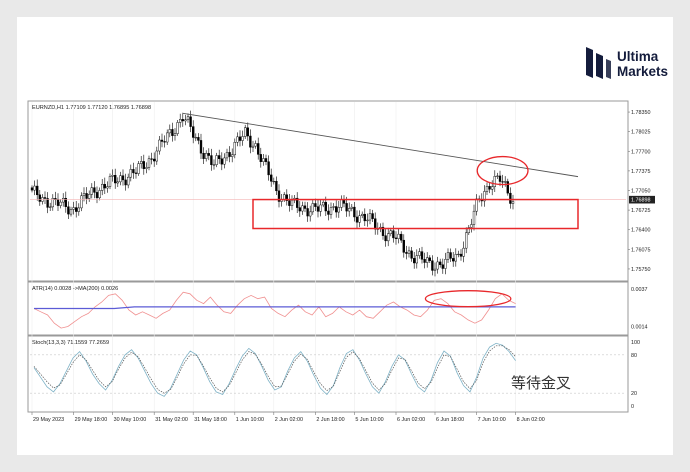  Describe the element at coordinates (634, 394) in the screenshot. I see `stoch-tick-label-2: 20` at that location.